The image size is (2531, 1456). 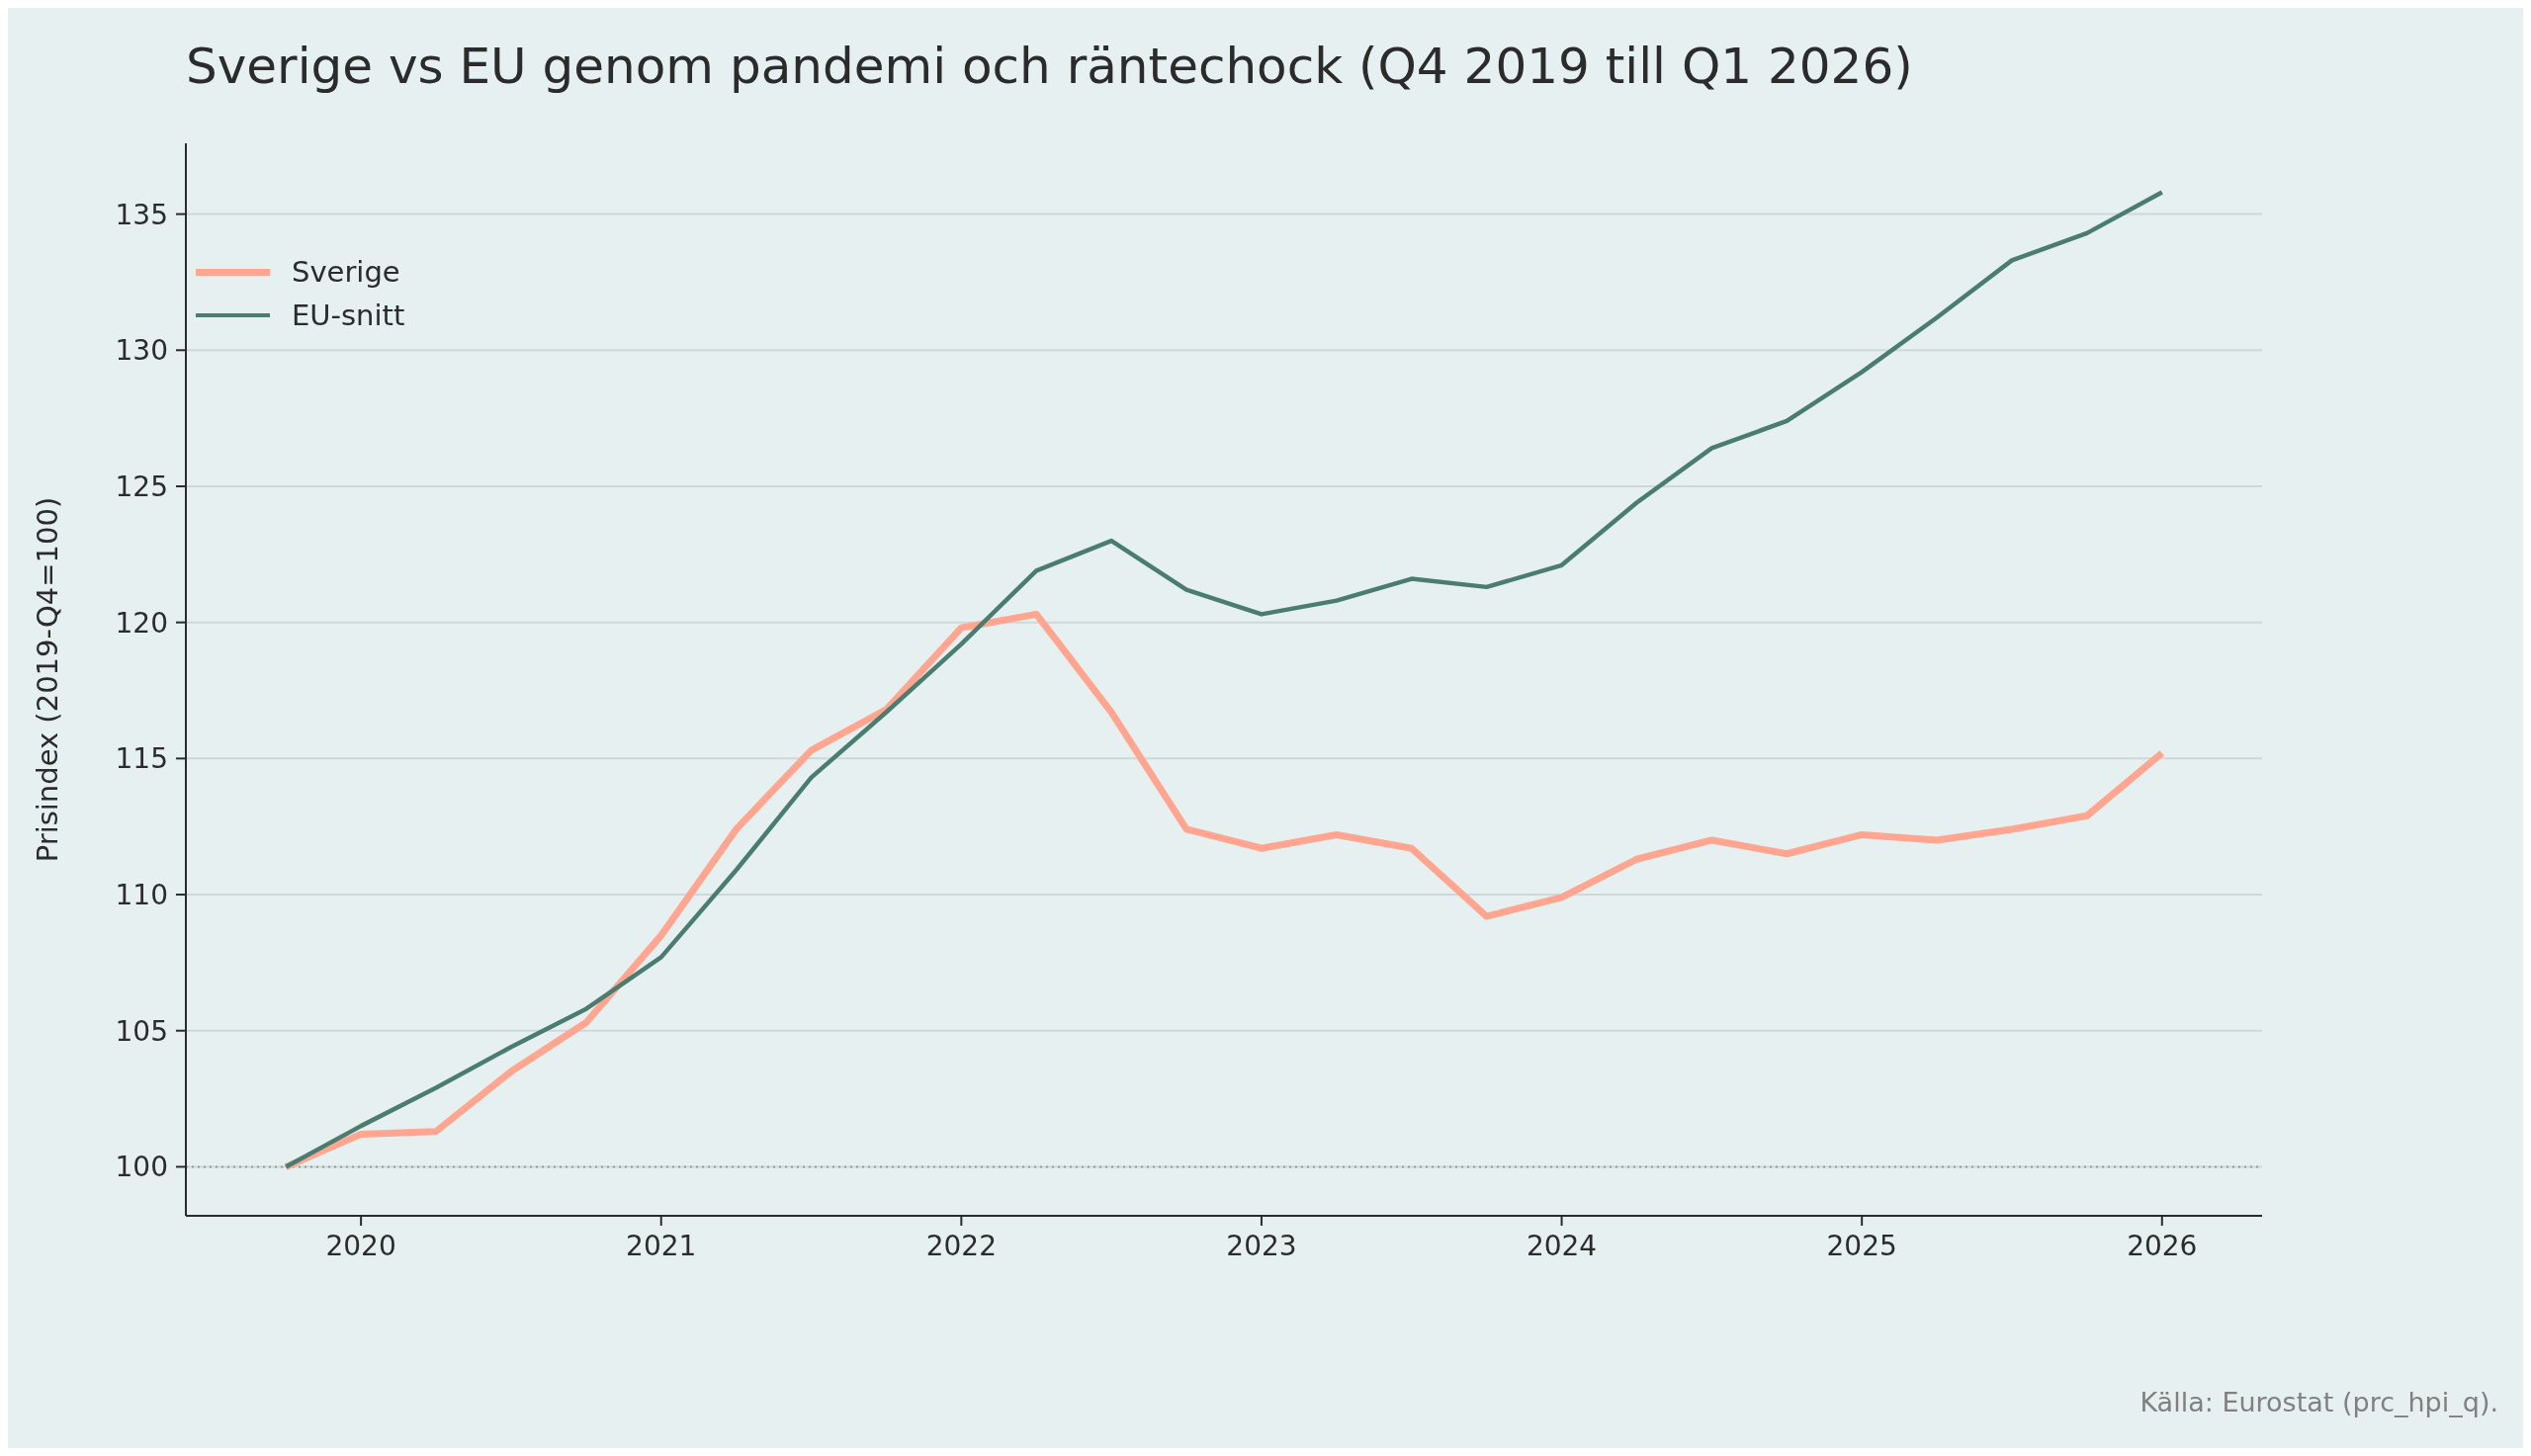 What do you see at coordinates (961, 1245) in the screenshot?
I see `x-tick-label: 2022` at bounding box center [961, 1245].